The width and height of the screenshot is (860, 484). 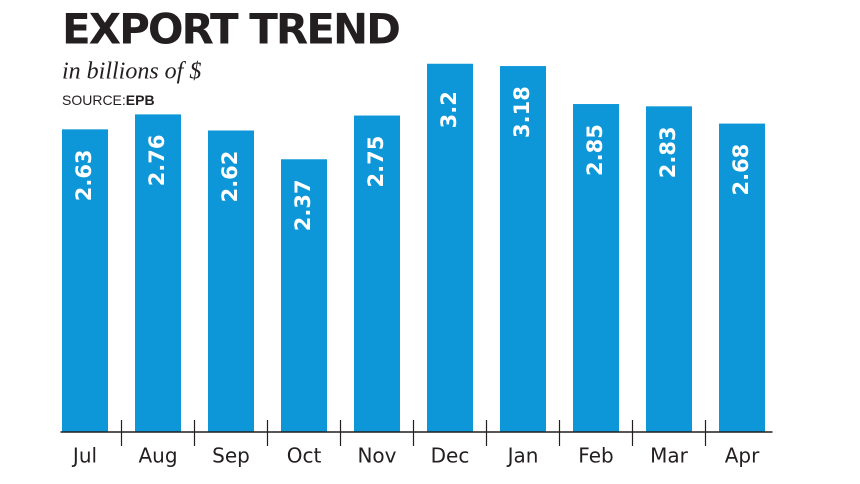 What do you see at coordinates (522, 456) in the screenshot?
I see `x-tick-label: Jan` at bounding box center [522, 456].